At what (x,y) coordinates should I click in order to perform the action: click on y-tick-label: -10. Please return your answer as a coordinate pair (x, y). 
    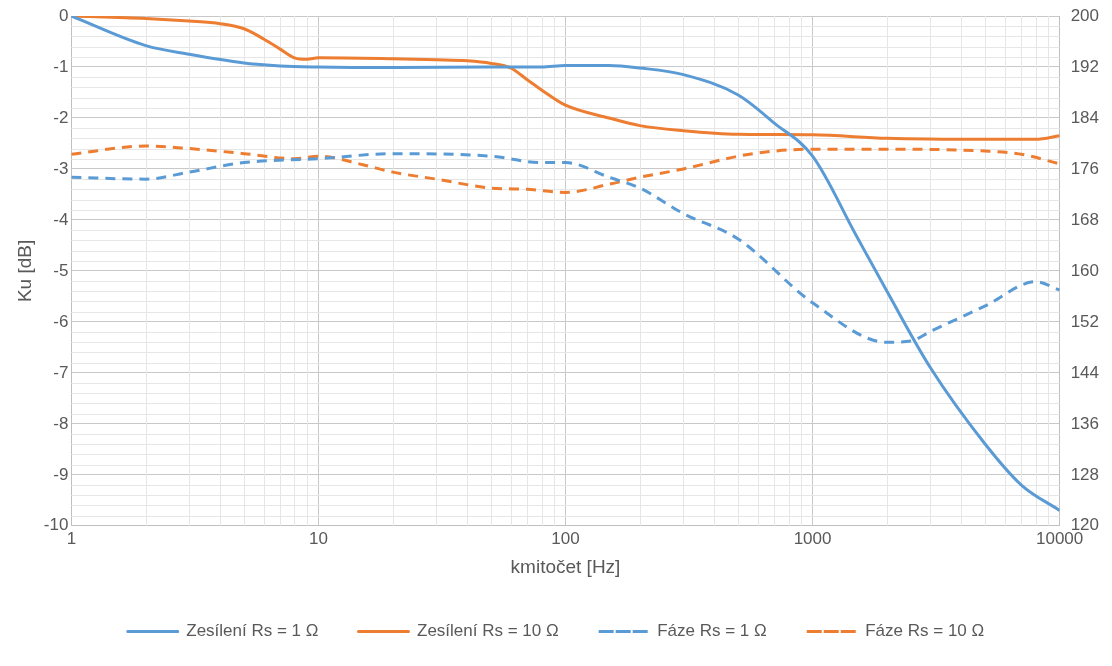
    Looking at the image, I should click on (56, 525).